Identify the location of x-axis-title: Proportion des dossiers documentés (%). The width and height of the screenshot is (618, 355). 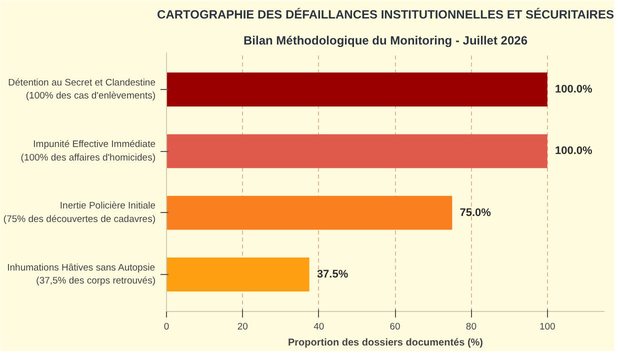
(386, 343).